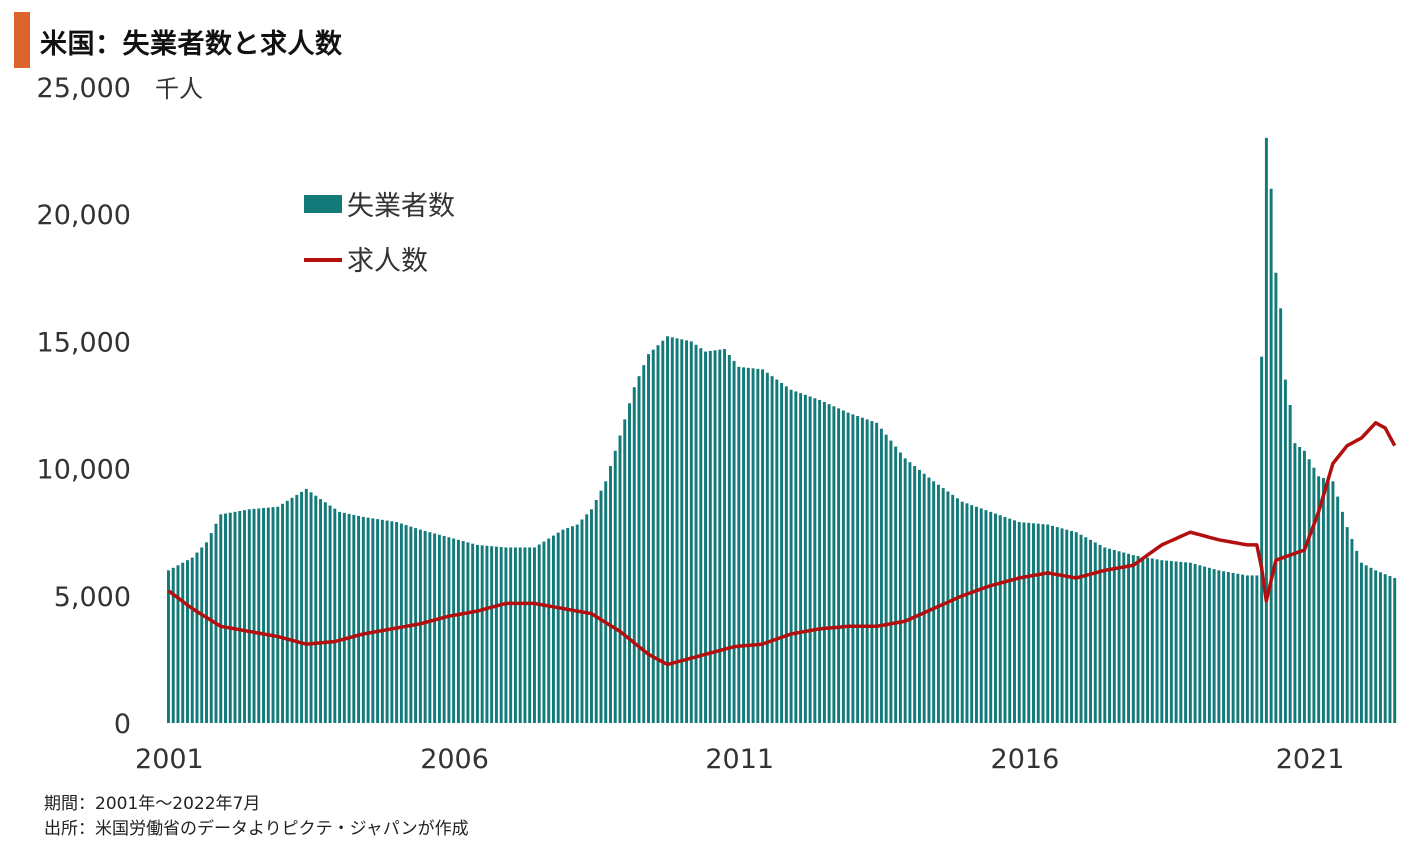  Describe the element at coordinates (179, 89) in the screenshot. I see `y-unit-label: 千人` at that location.